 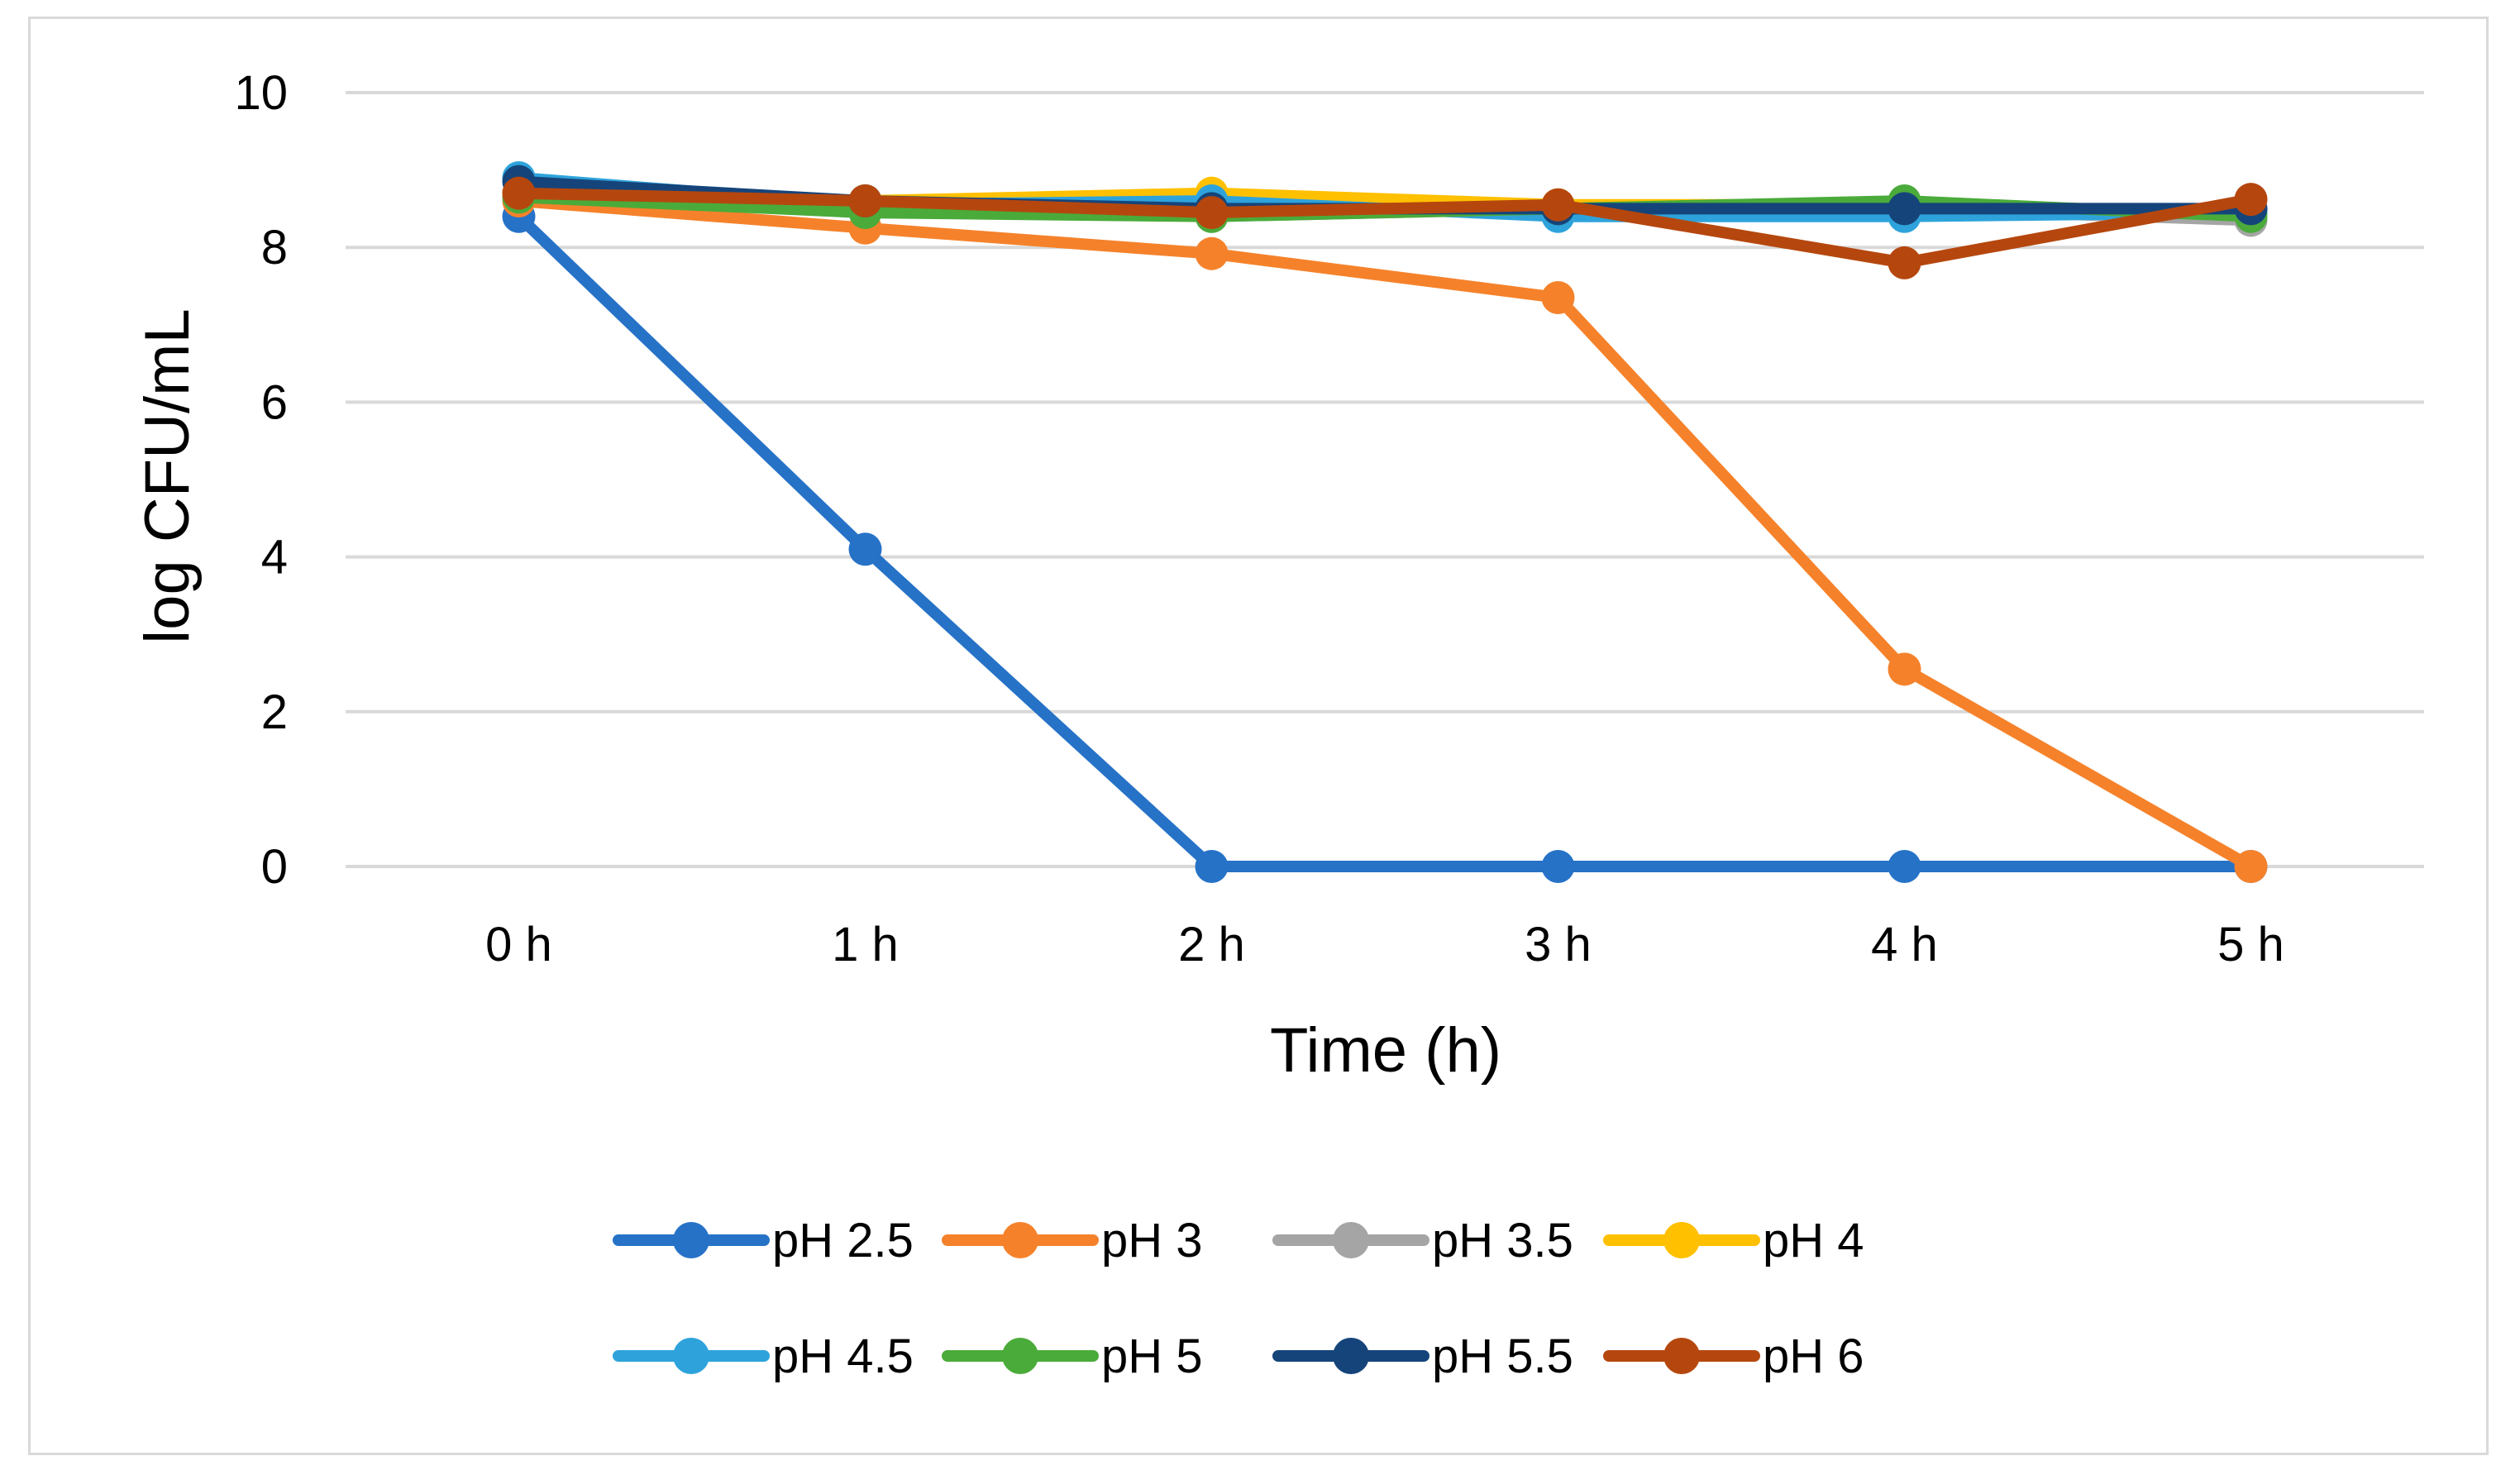 I want to click on y-tick-4: 4, so click(x=274, y=558).